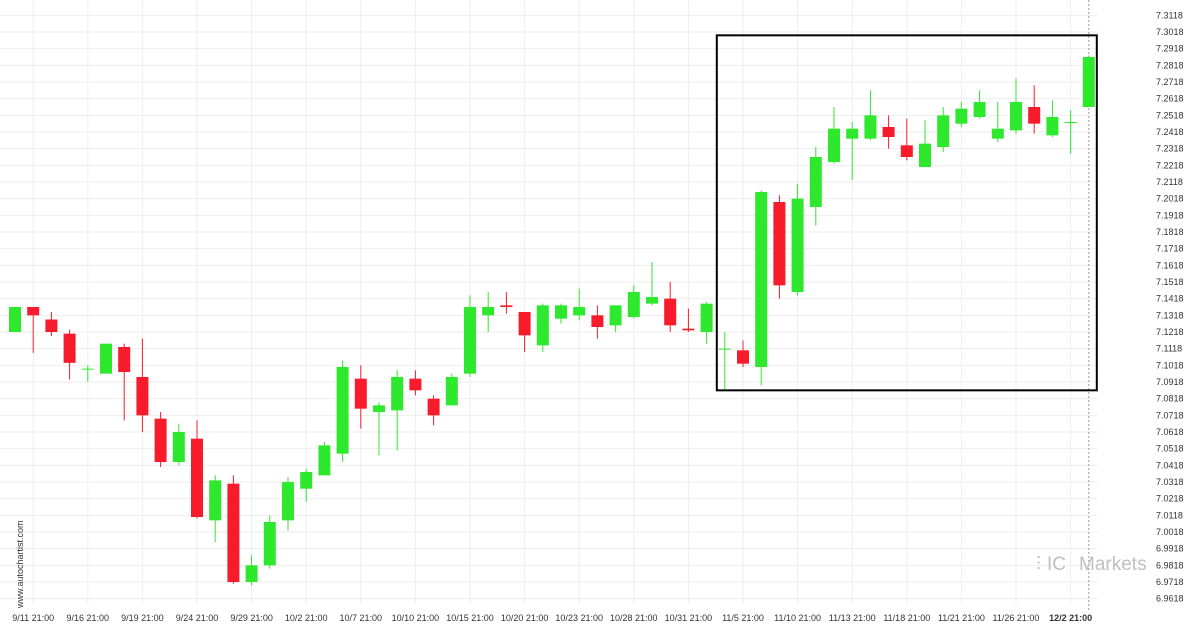 This screenshot has height=630, width=1200. I want to click on y-tick-label: 7.2018, so click(1170, 199).